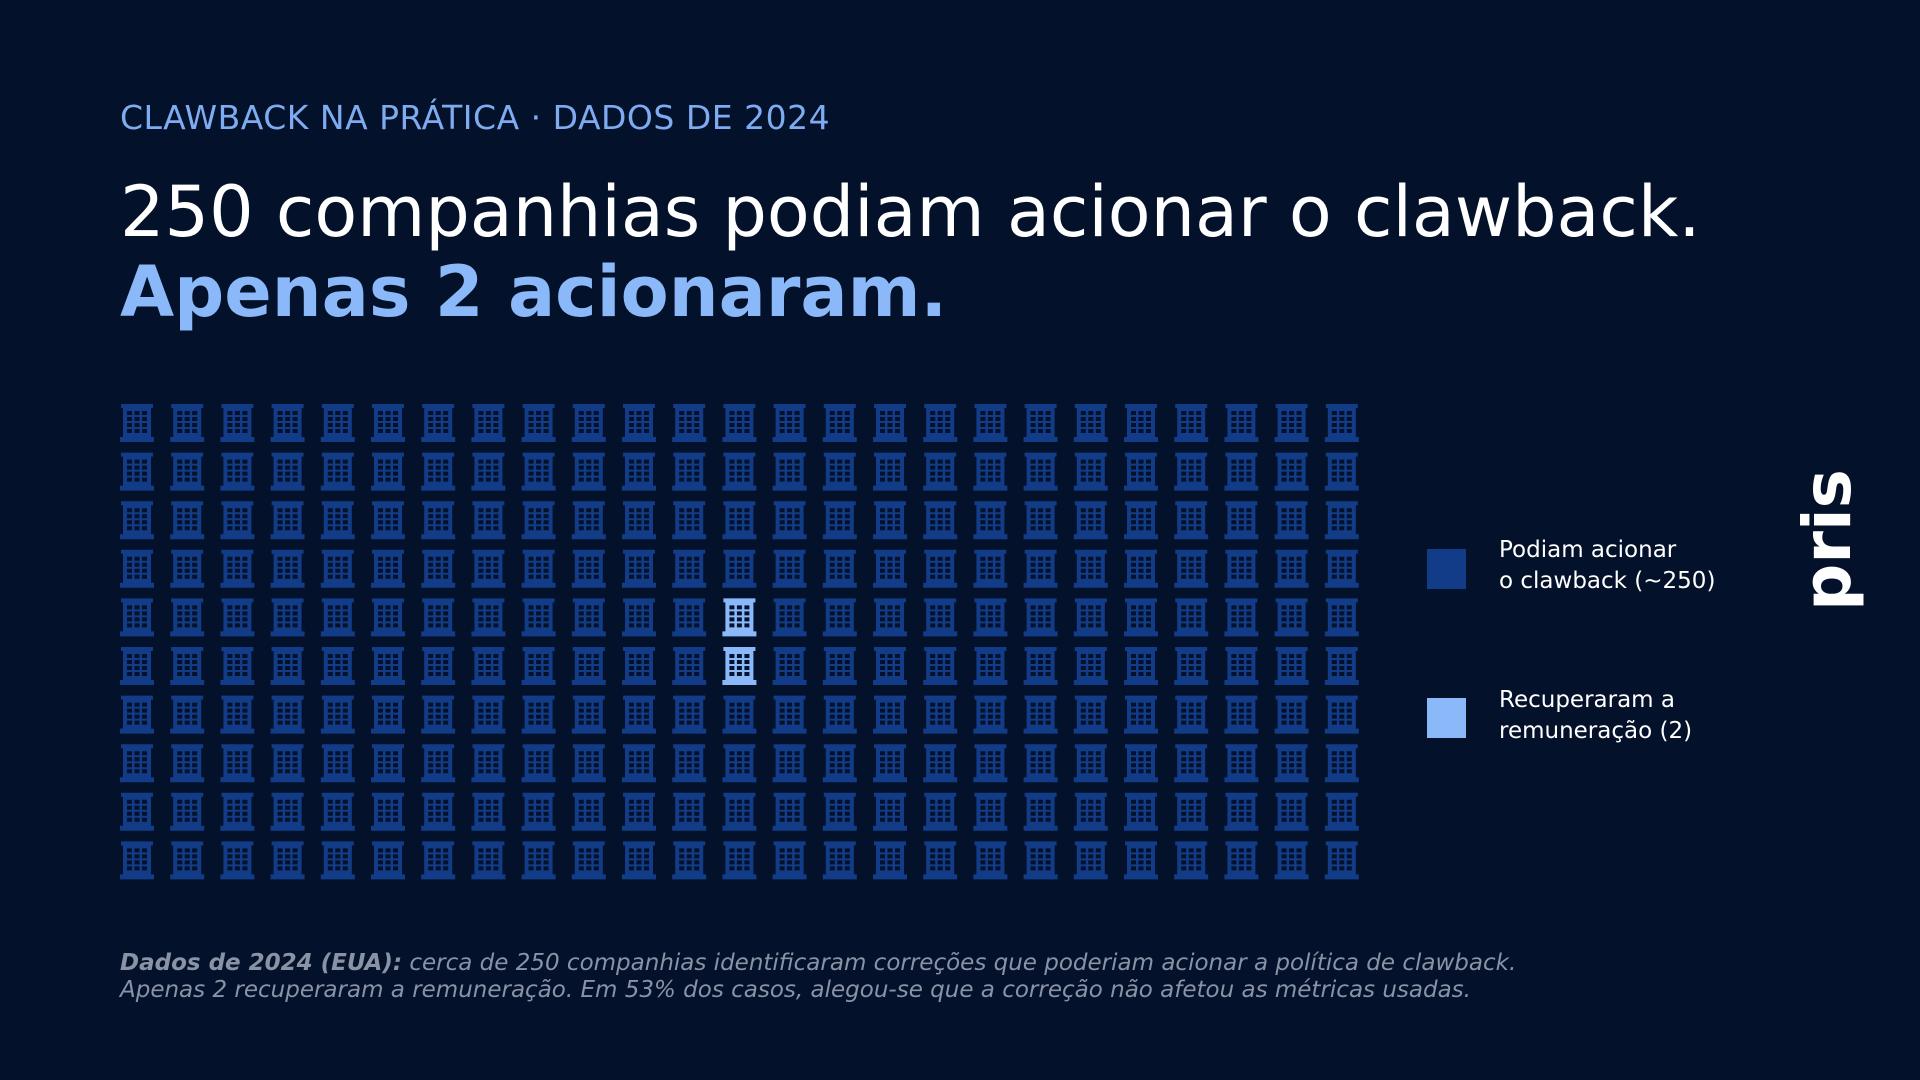 The width and height of the screenshot is (1920, 1080). What do you see at coordinates (739, 666) in the screenshot?
I see `company-icon-highlight` at bounding box center [739, 666].